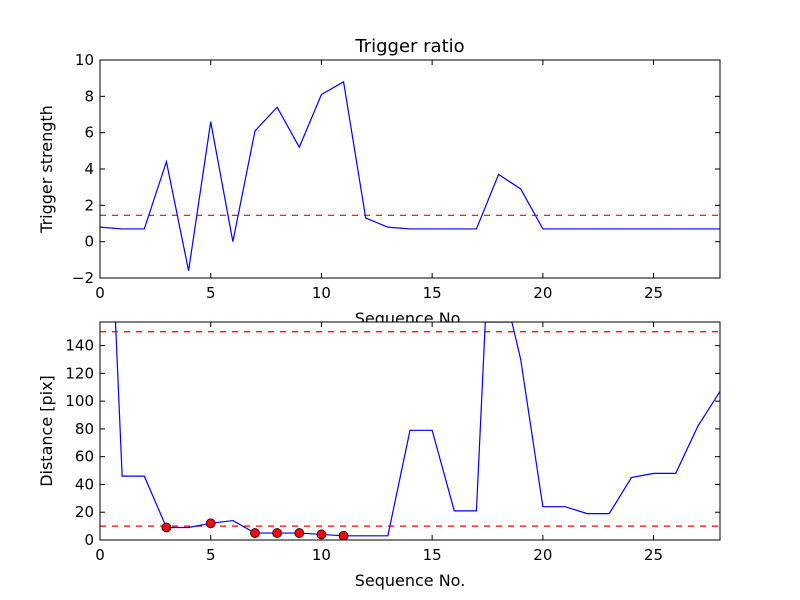 This screenshot has height=600, width=800. What do you see at coordinates (46, 169) in the screenshot?
I see `y-axis-label: Trigger strength` at bounding box center [46, 169].